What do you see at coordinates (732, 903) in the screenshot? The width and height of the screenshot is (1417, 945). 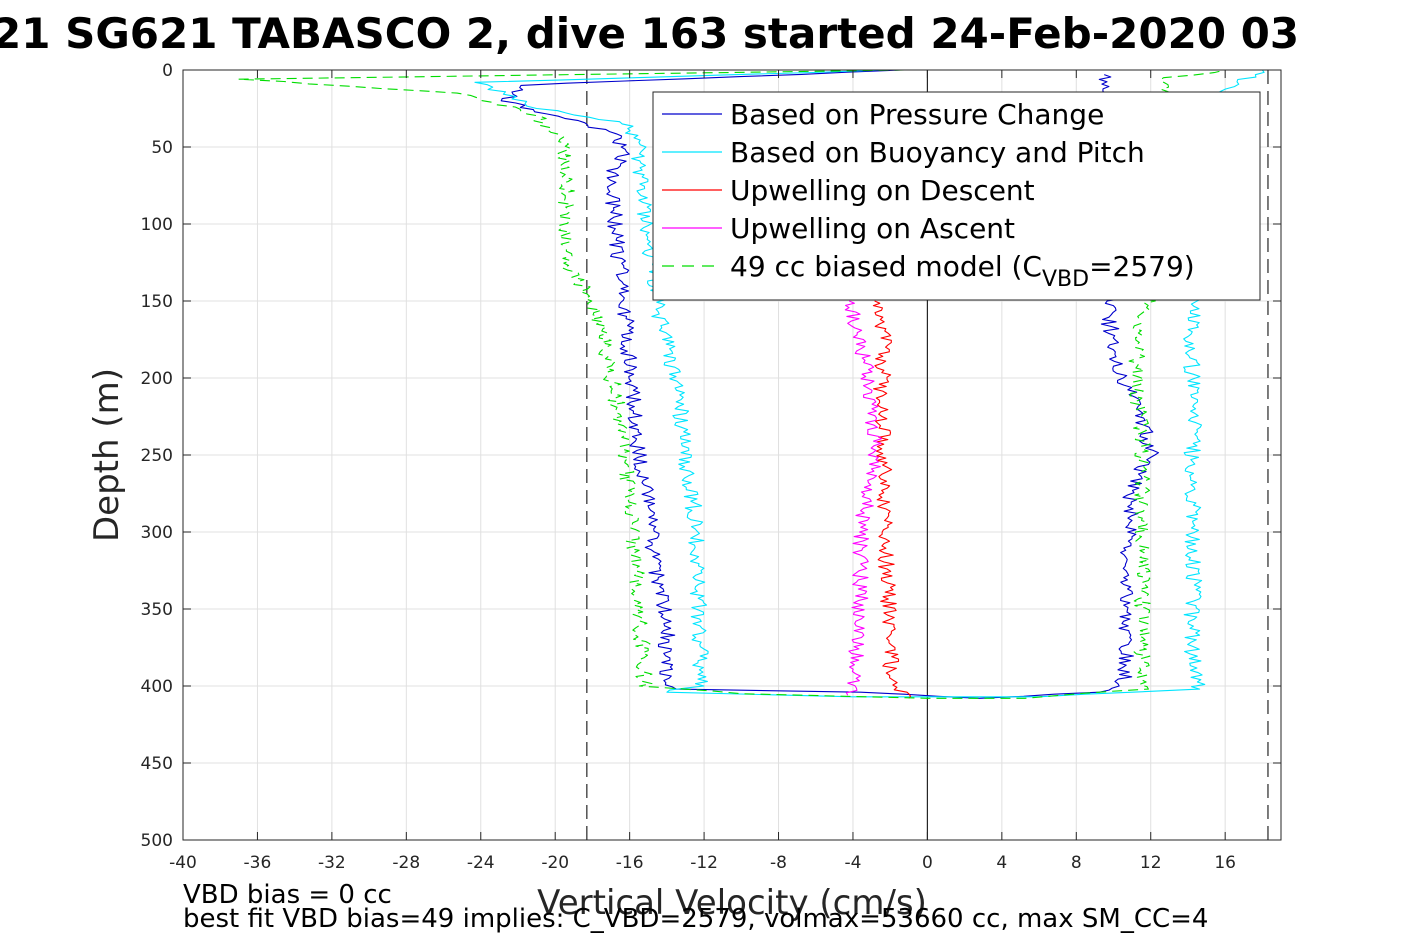 I see `x-axis-label: Vertical Velocity (cm/s)` at bounding box center [732, 903].